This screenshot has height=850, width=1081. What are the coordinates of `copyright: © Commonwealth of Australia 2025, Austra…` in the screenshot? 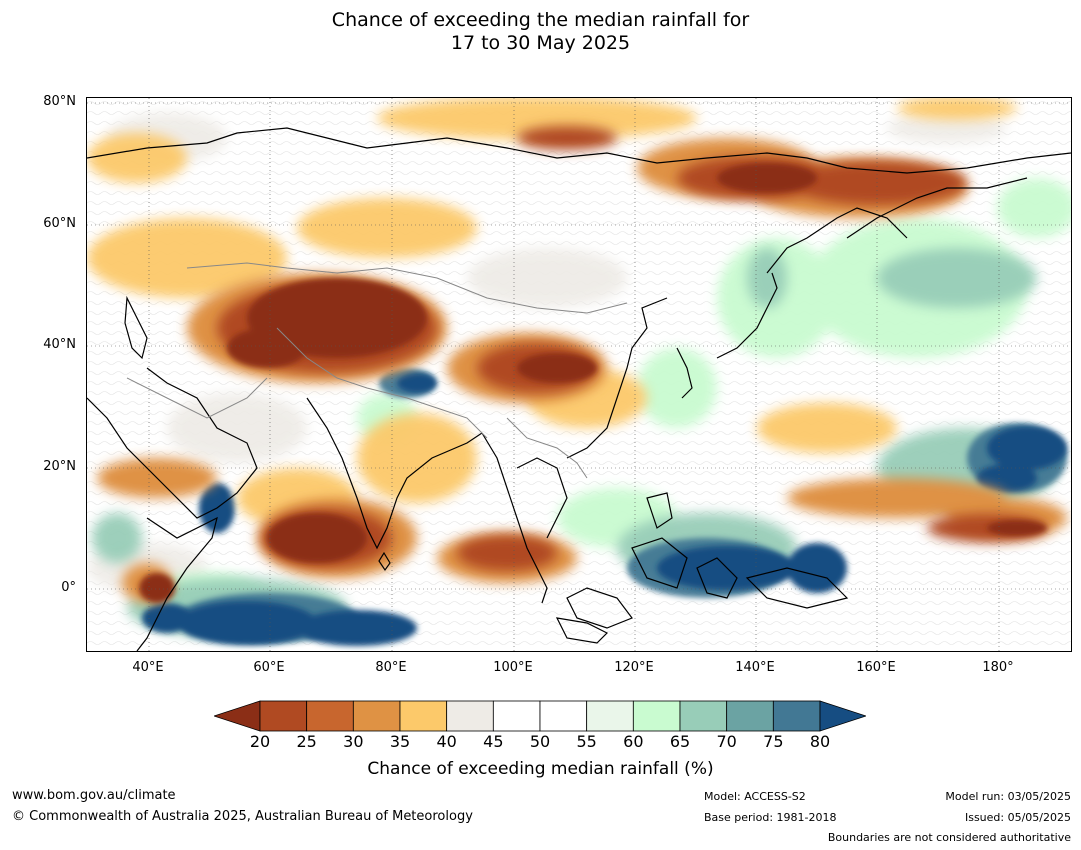 It's located at (242, 816).